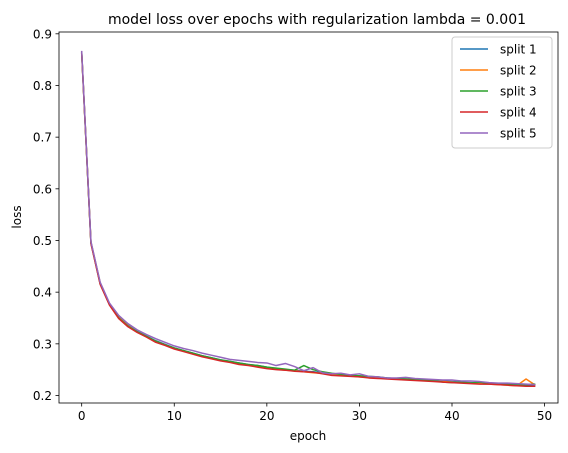 The width and height of the screenshot is (568, 453). Describe the element at coordinates (308, 436) in the screenshot. I see `x-axis-label: epoch` at that location.